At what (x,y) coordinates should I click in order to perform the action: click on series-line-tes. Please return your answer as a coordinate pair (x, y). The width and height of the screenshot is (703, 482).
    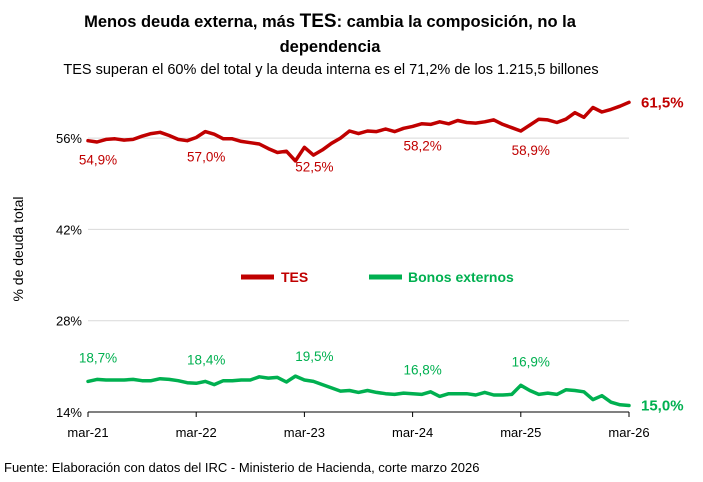
    Looking at the image, I should click on (358, 131).